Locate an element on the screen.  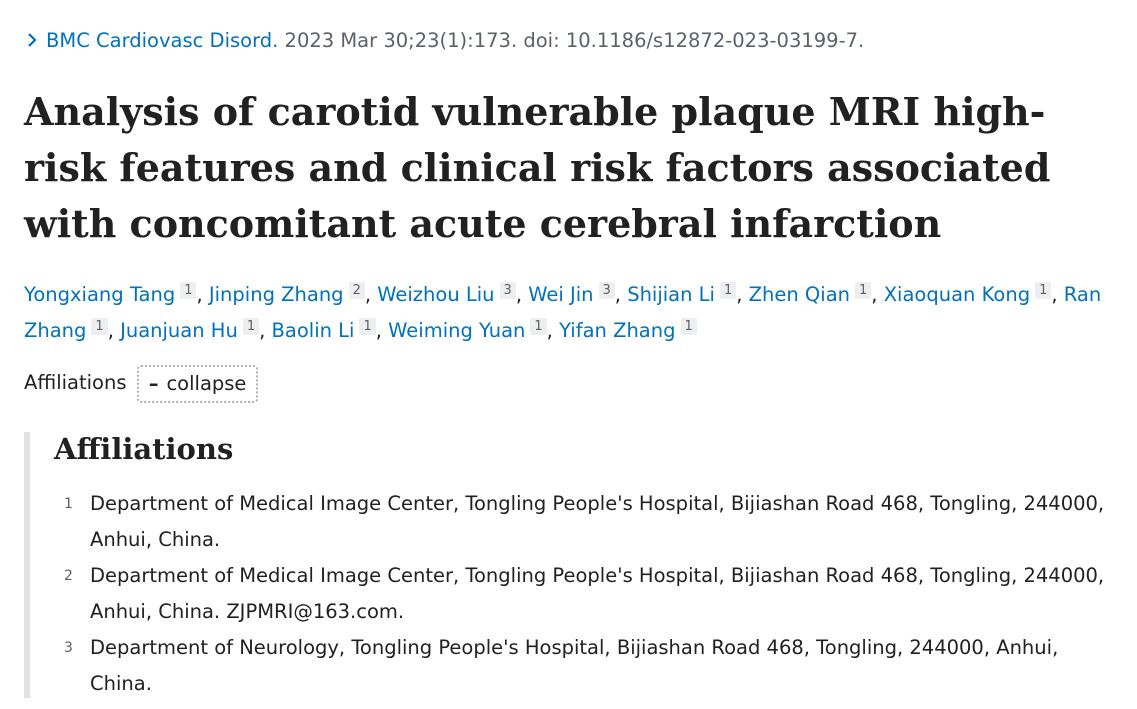
author-link: Shijian Li is located at coordinates (671, 294).